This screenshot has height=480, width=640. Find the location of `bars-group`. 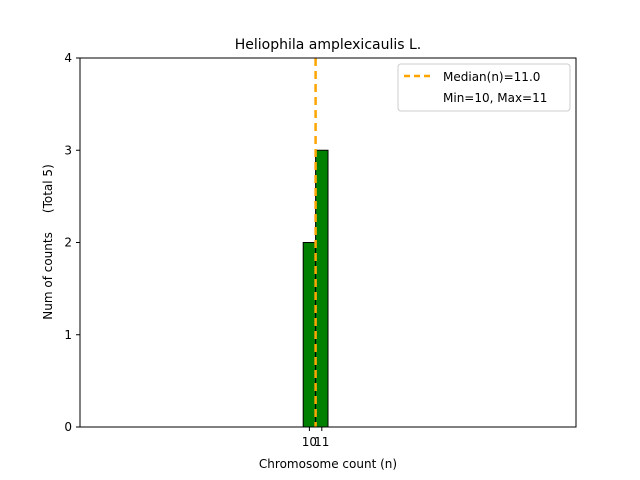

bars-group is located at coordinates (315, 288).